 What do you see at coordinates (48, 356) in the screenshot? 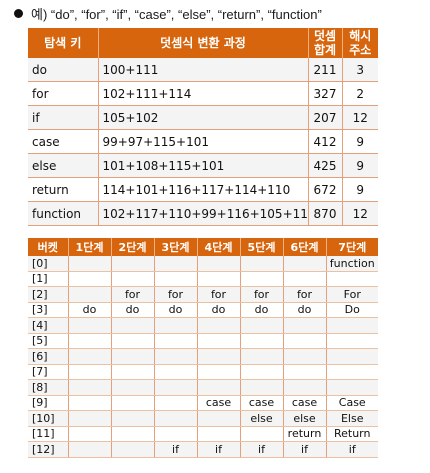
I see `bucket-index-cell: [6]` at bounding box center [48, 356].